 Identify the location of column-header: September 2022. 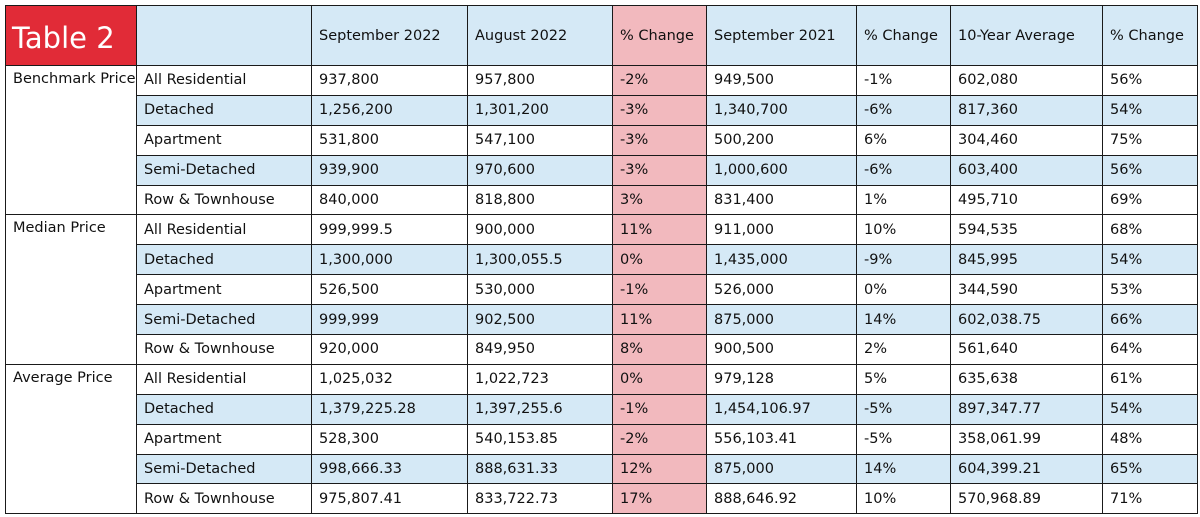
(389, 35).